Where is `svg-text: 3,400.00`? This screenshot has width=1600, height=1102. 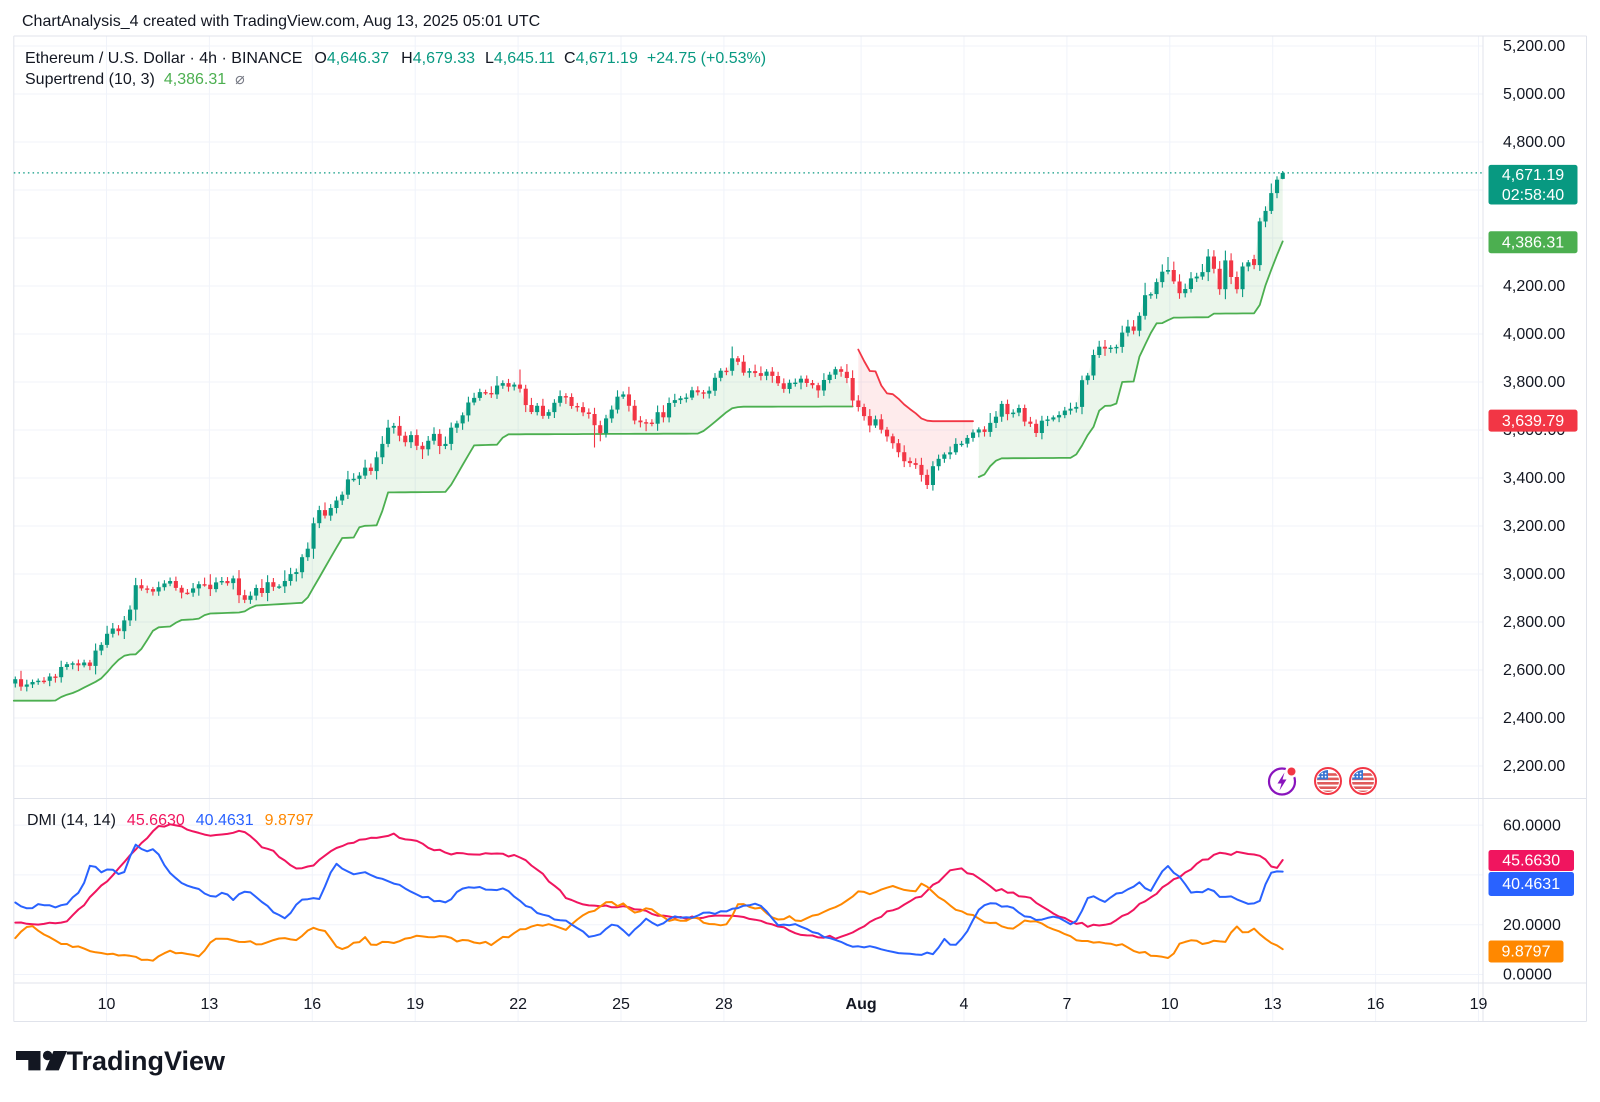
svg-text: 3,400.00 is located at coordinates (1534, 478).